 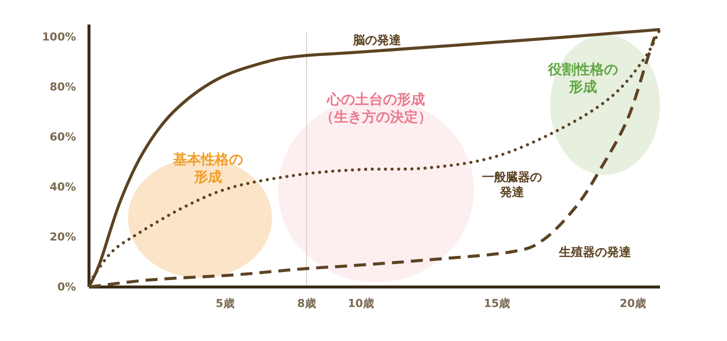 What do you see at coordinates (361, 303) in the screenshot?
I see `x-tick-label: 10歳` at bounding box center [361, 303].